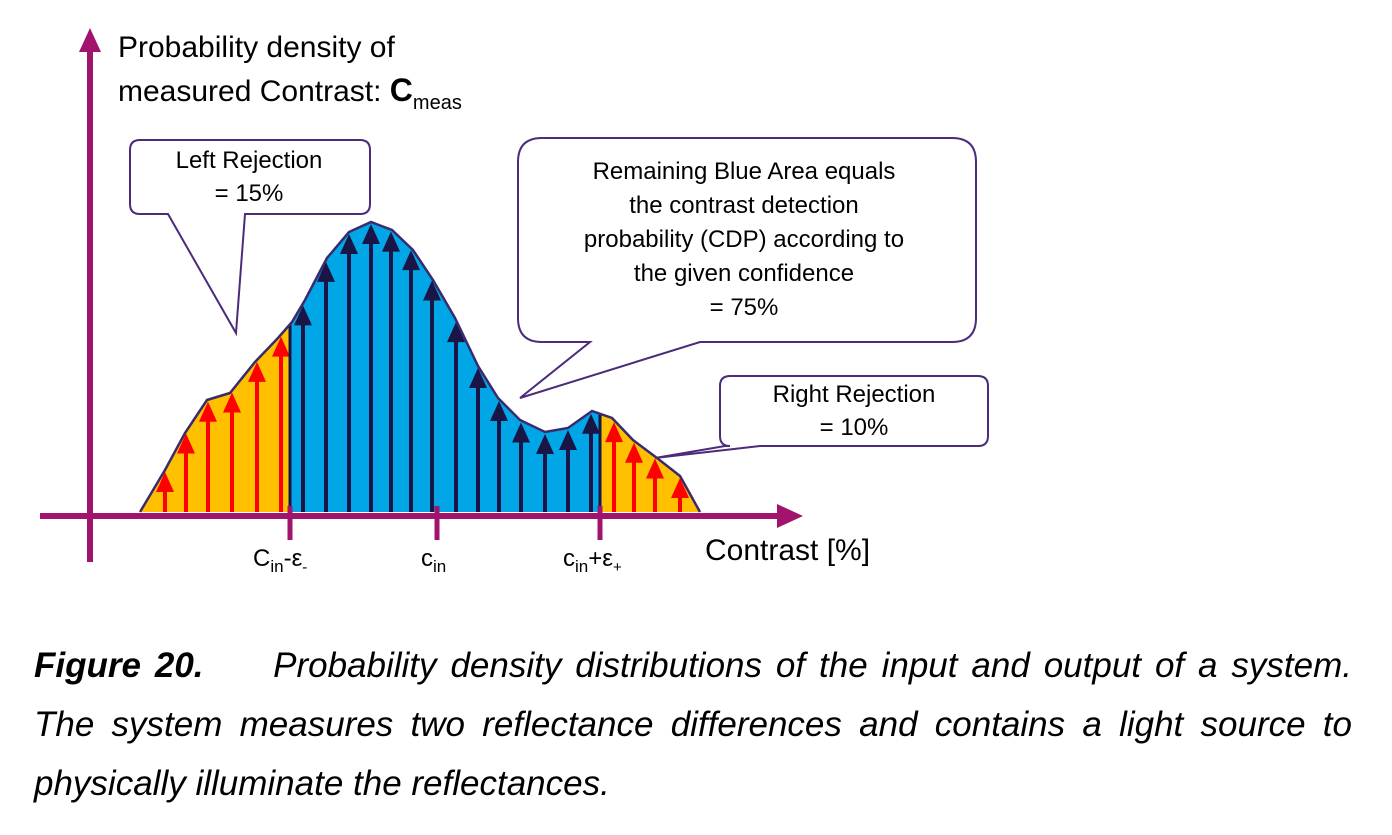 The width and height of the screenshot is (1392, 835). What do you see at coordinates (249, 160) in the screenshot?
I see `callout-left-line1: Left Rejection` at bounding box center [249, 160].